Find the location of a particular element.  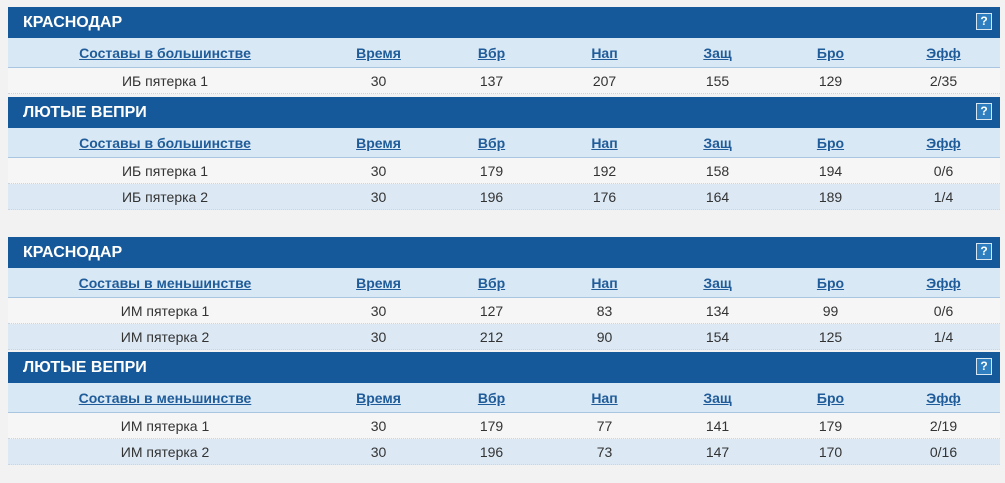

table-title: ЛЮТЫЕ ВЕПРИ? is located at coordinates (504, 112).